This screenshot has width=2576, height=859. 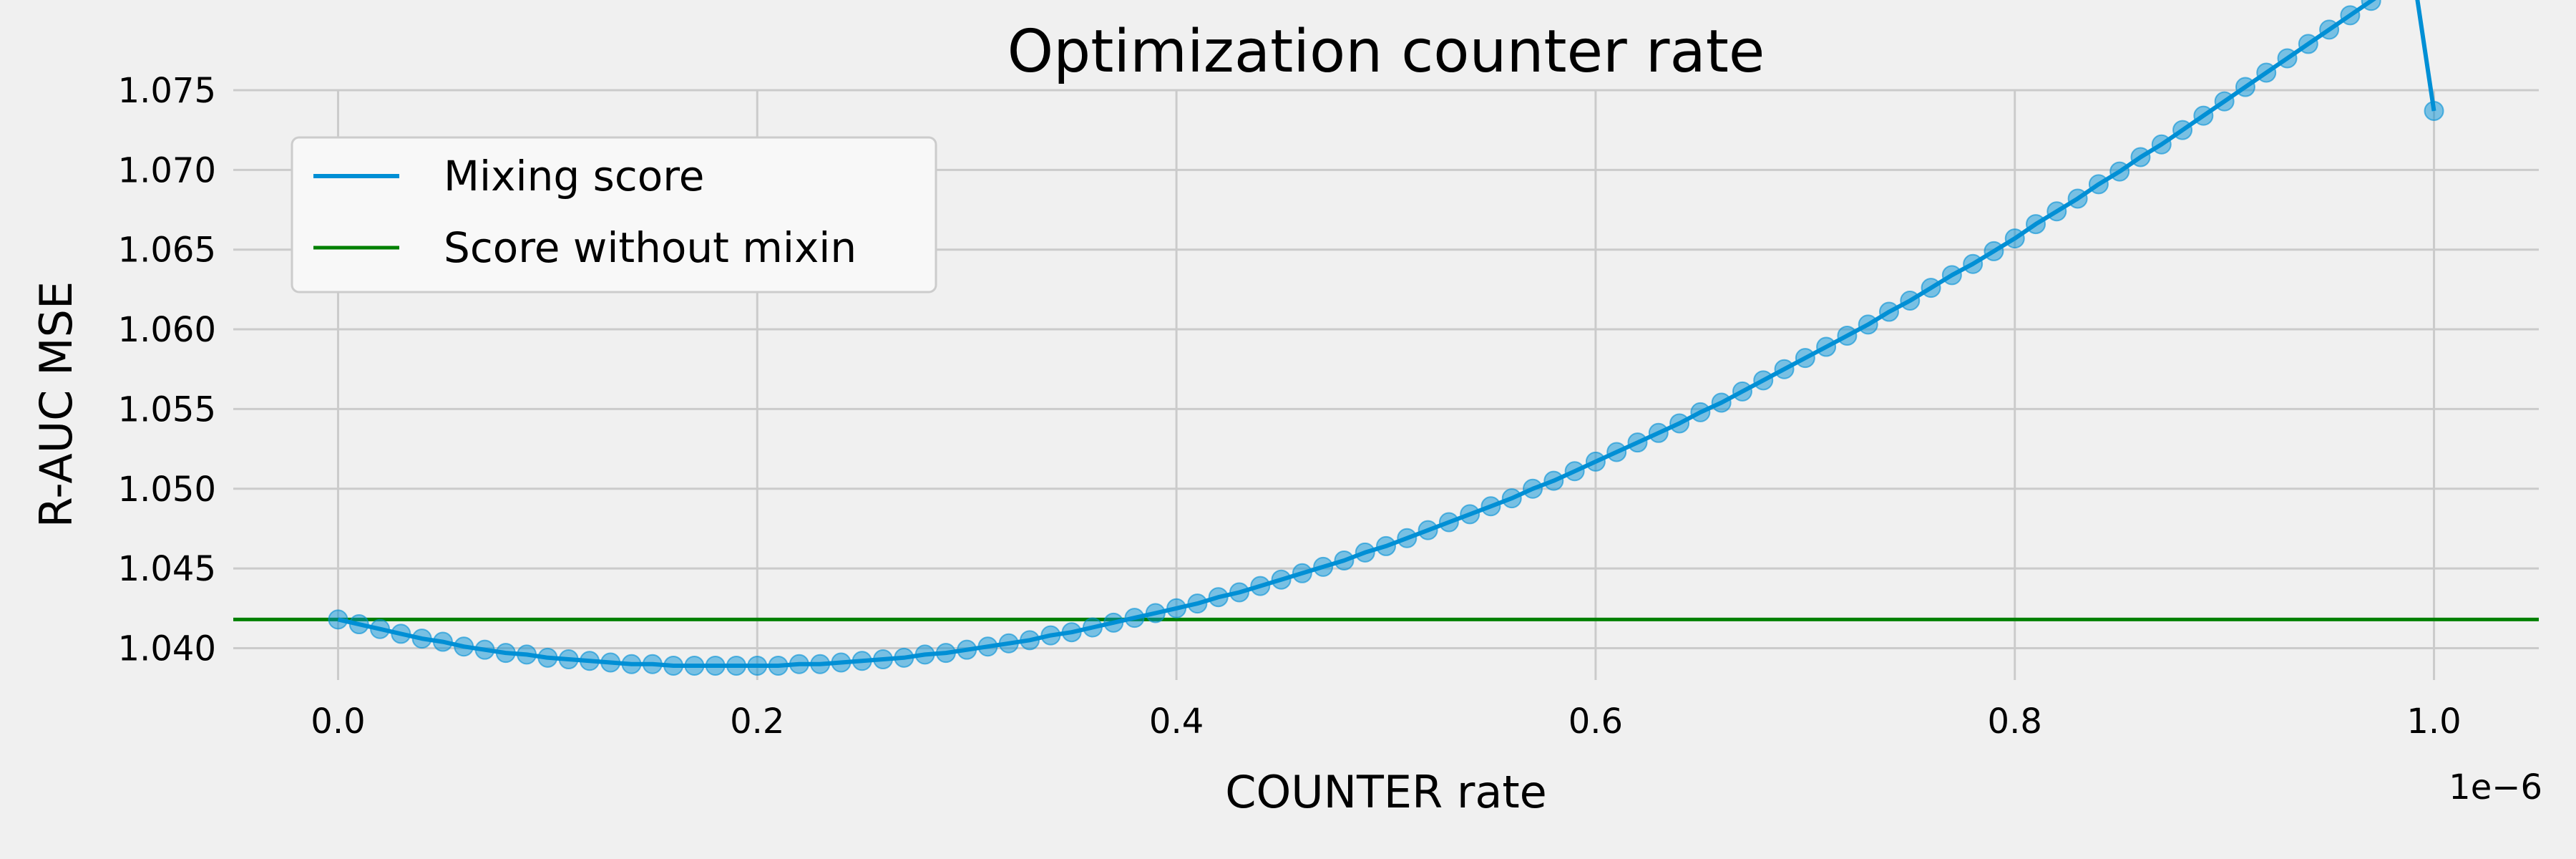 What do you see at coordinates (757, 722) in the screenshot?
I see `x-tick-label: 0.2` at bounding box center [757, 722].